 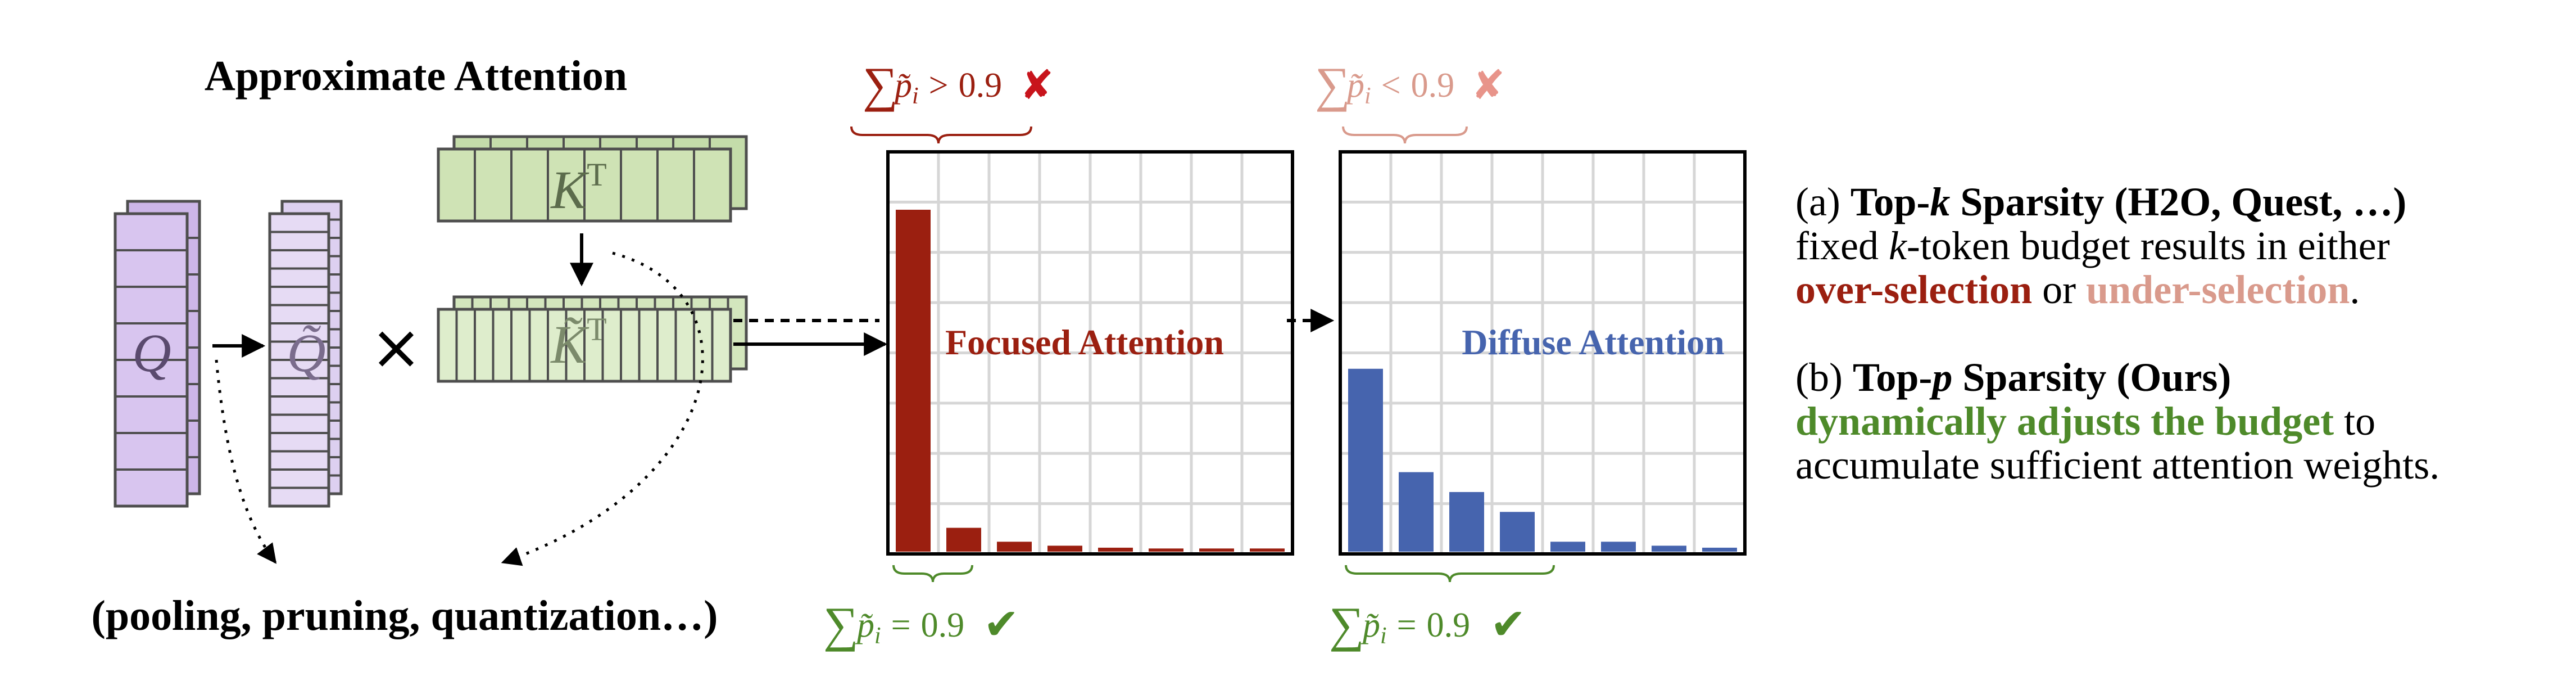 I want to click on note-b-line3: accumulate sufficient attention weights., so click(x=2117, y=465).